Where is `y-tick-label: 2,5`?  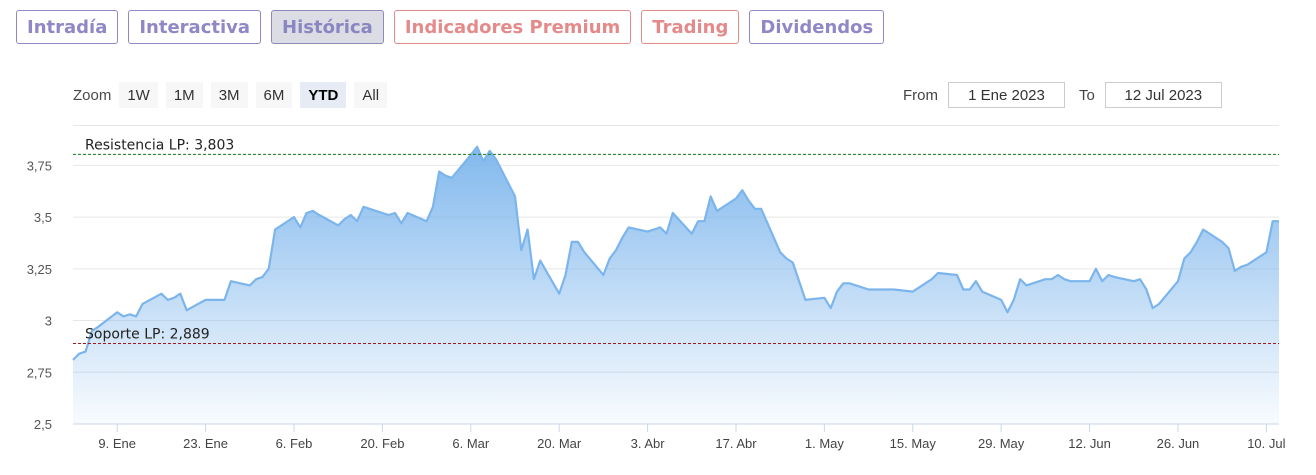
y-tick-label: 2,5 is located at coordinates (43, 424).